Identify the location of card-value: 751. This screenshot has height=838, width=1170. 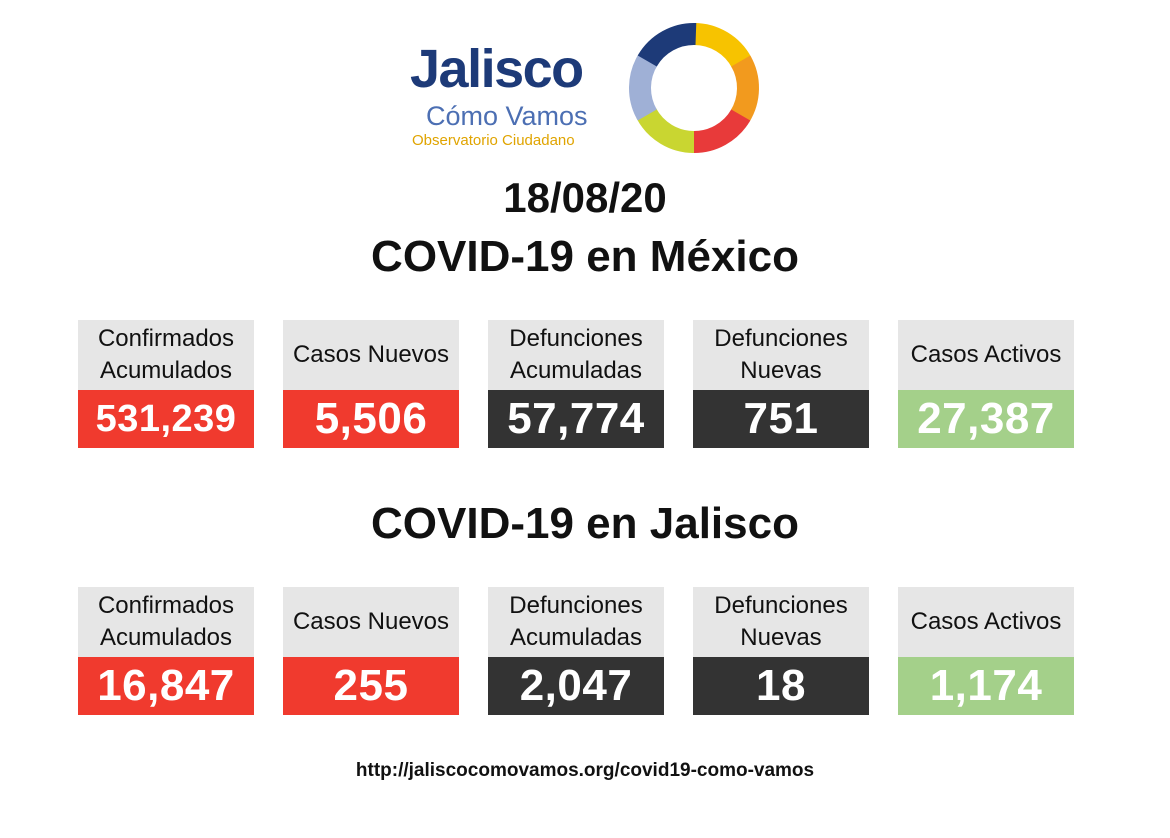
(781, 419).